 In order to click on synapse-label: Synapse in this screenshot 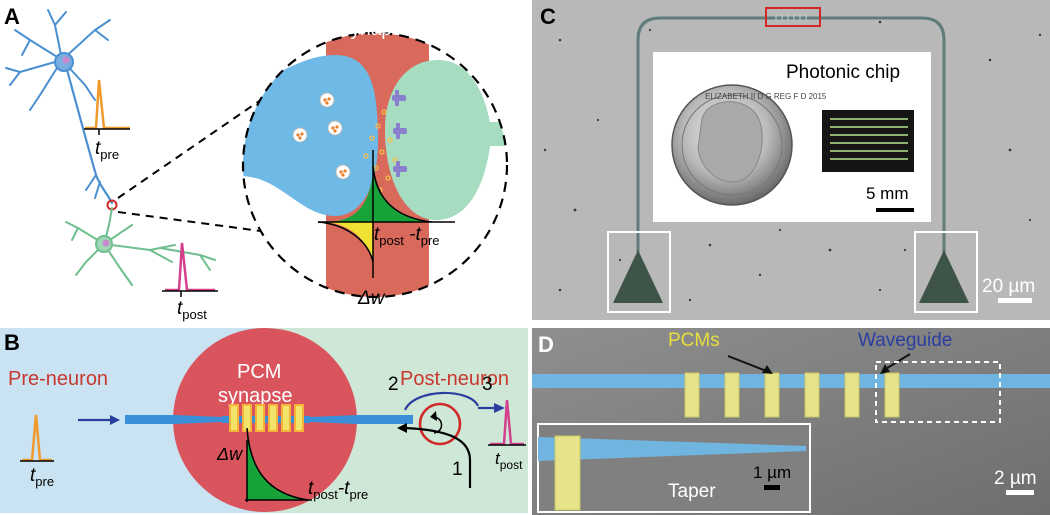, I will do `click(375, 29)`.